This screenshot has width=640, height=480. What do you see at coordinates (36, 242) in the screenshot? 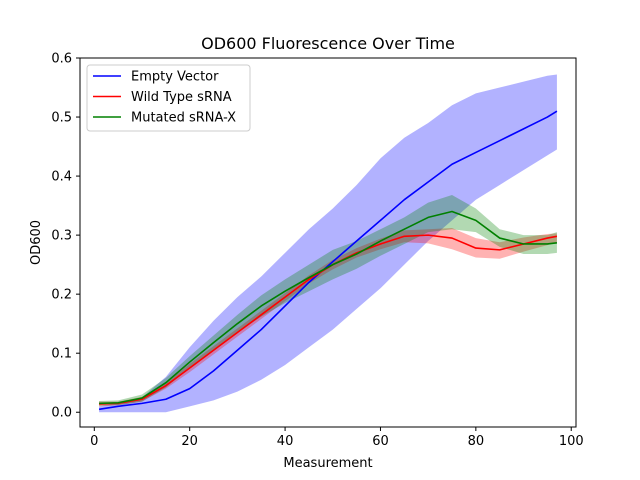
I see `y-axis-label: OD600` at bounding box center [36, 242].